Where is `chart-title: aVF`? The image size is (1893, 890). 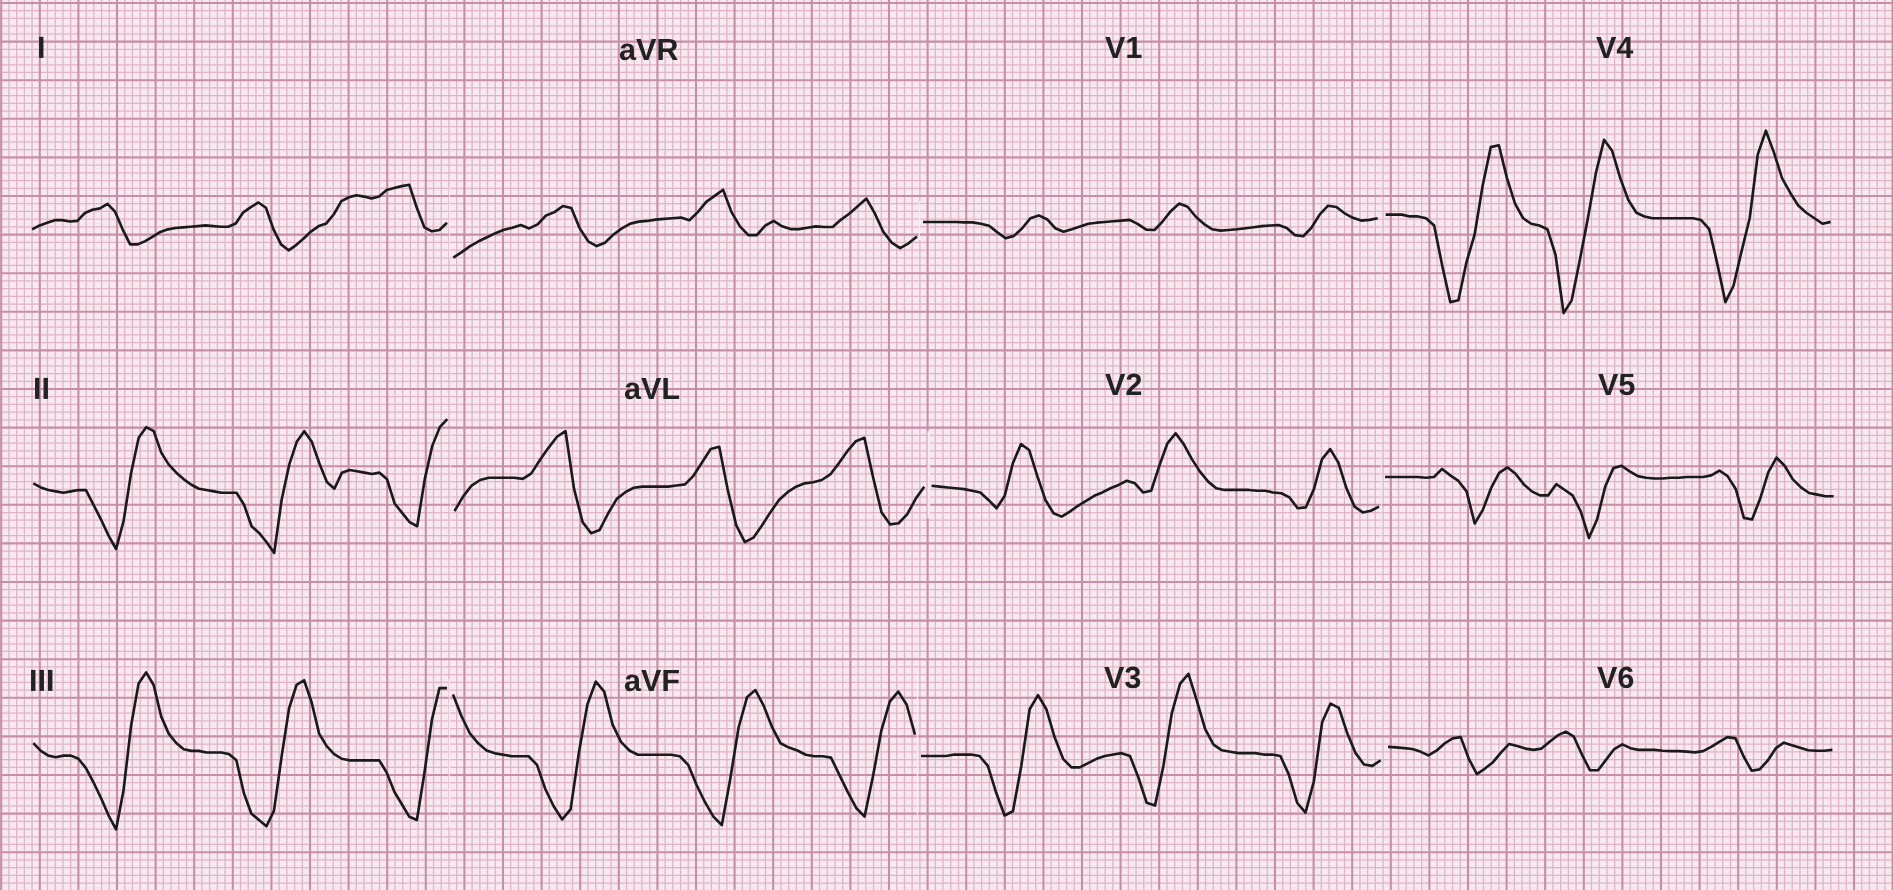
chart-title: aVF is located at coordinates (651, 680).